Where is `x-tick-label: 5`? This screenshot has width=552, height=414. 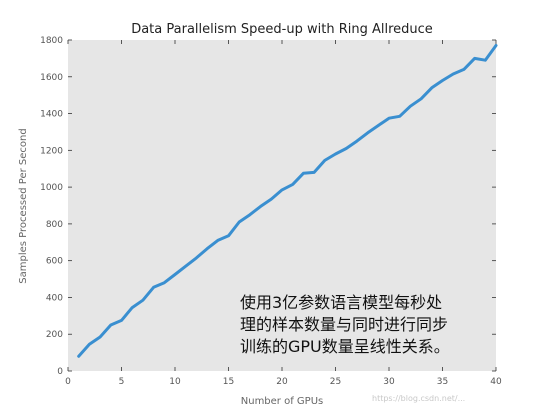
x-tick-label: 5 is located at coordinates (122, 382).